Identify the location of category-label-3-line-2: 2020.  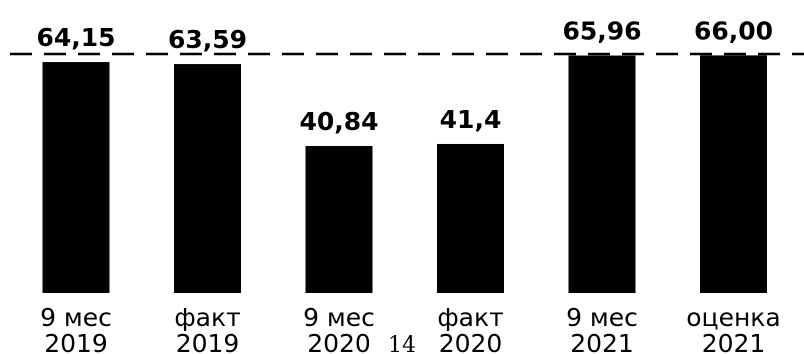
(339, 341).